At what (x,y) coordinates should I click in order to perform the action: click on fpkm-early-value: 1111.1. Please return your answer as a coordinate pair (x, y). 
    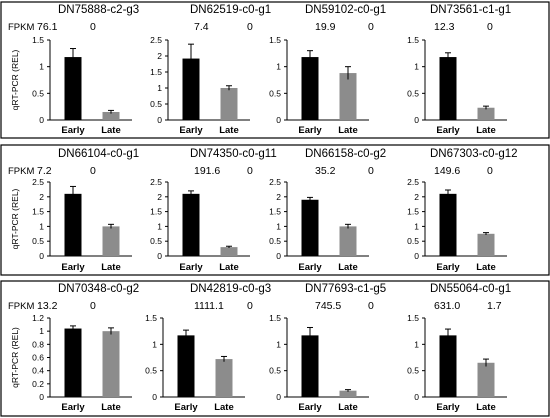
    Looking at the image, I should click on (209, 306).